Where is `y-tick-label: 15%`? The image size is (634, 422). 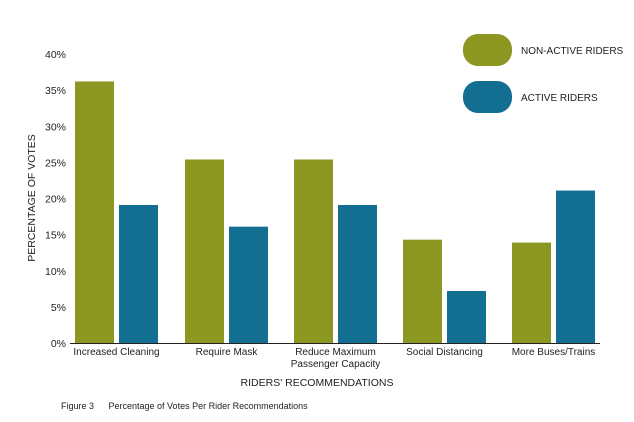 y-tick-label: 15% is located at coordinates (55, 236).